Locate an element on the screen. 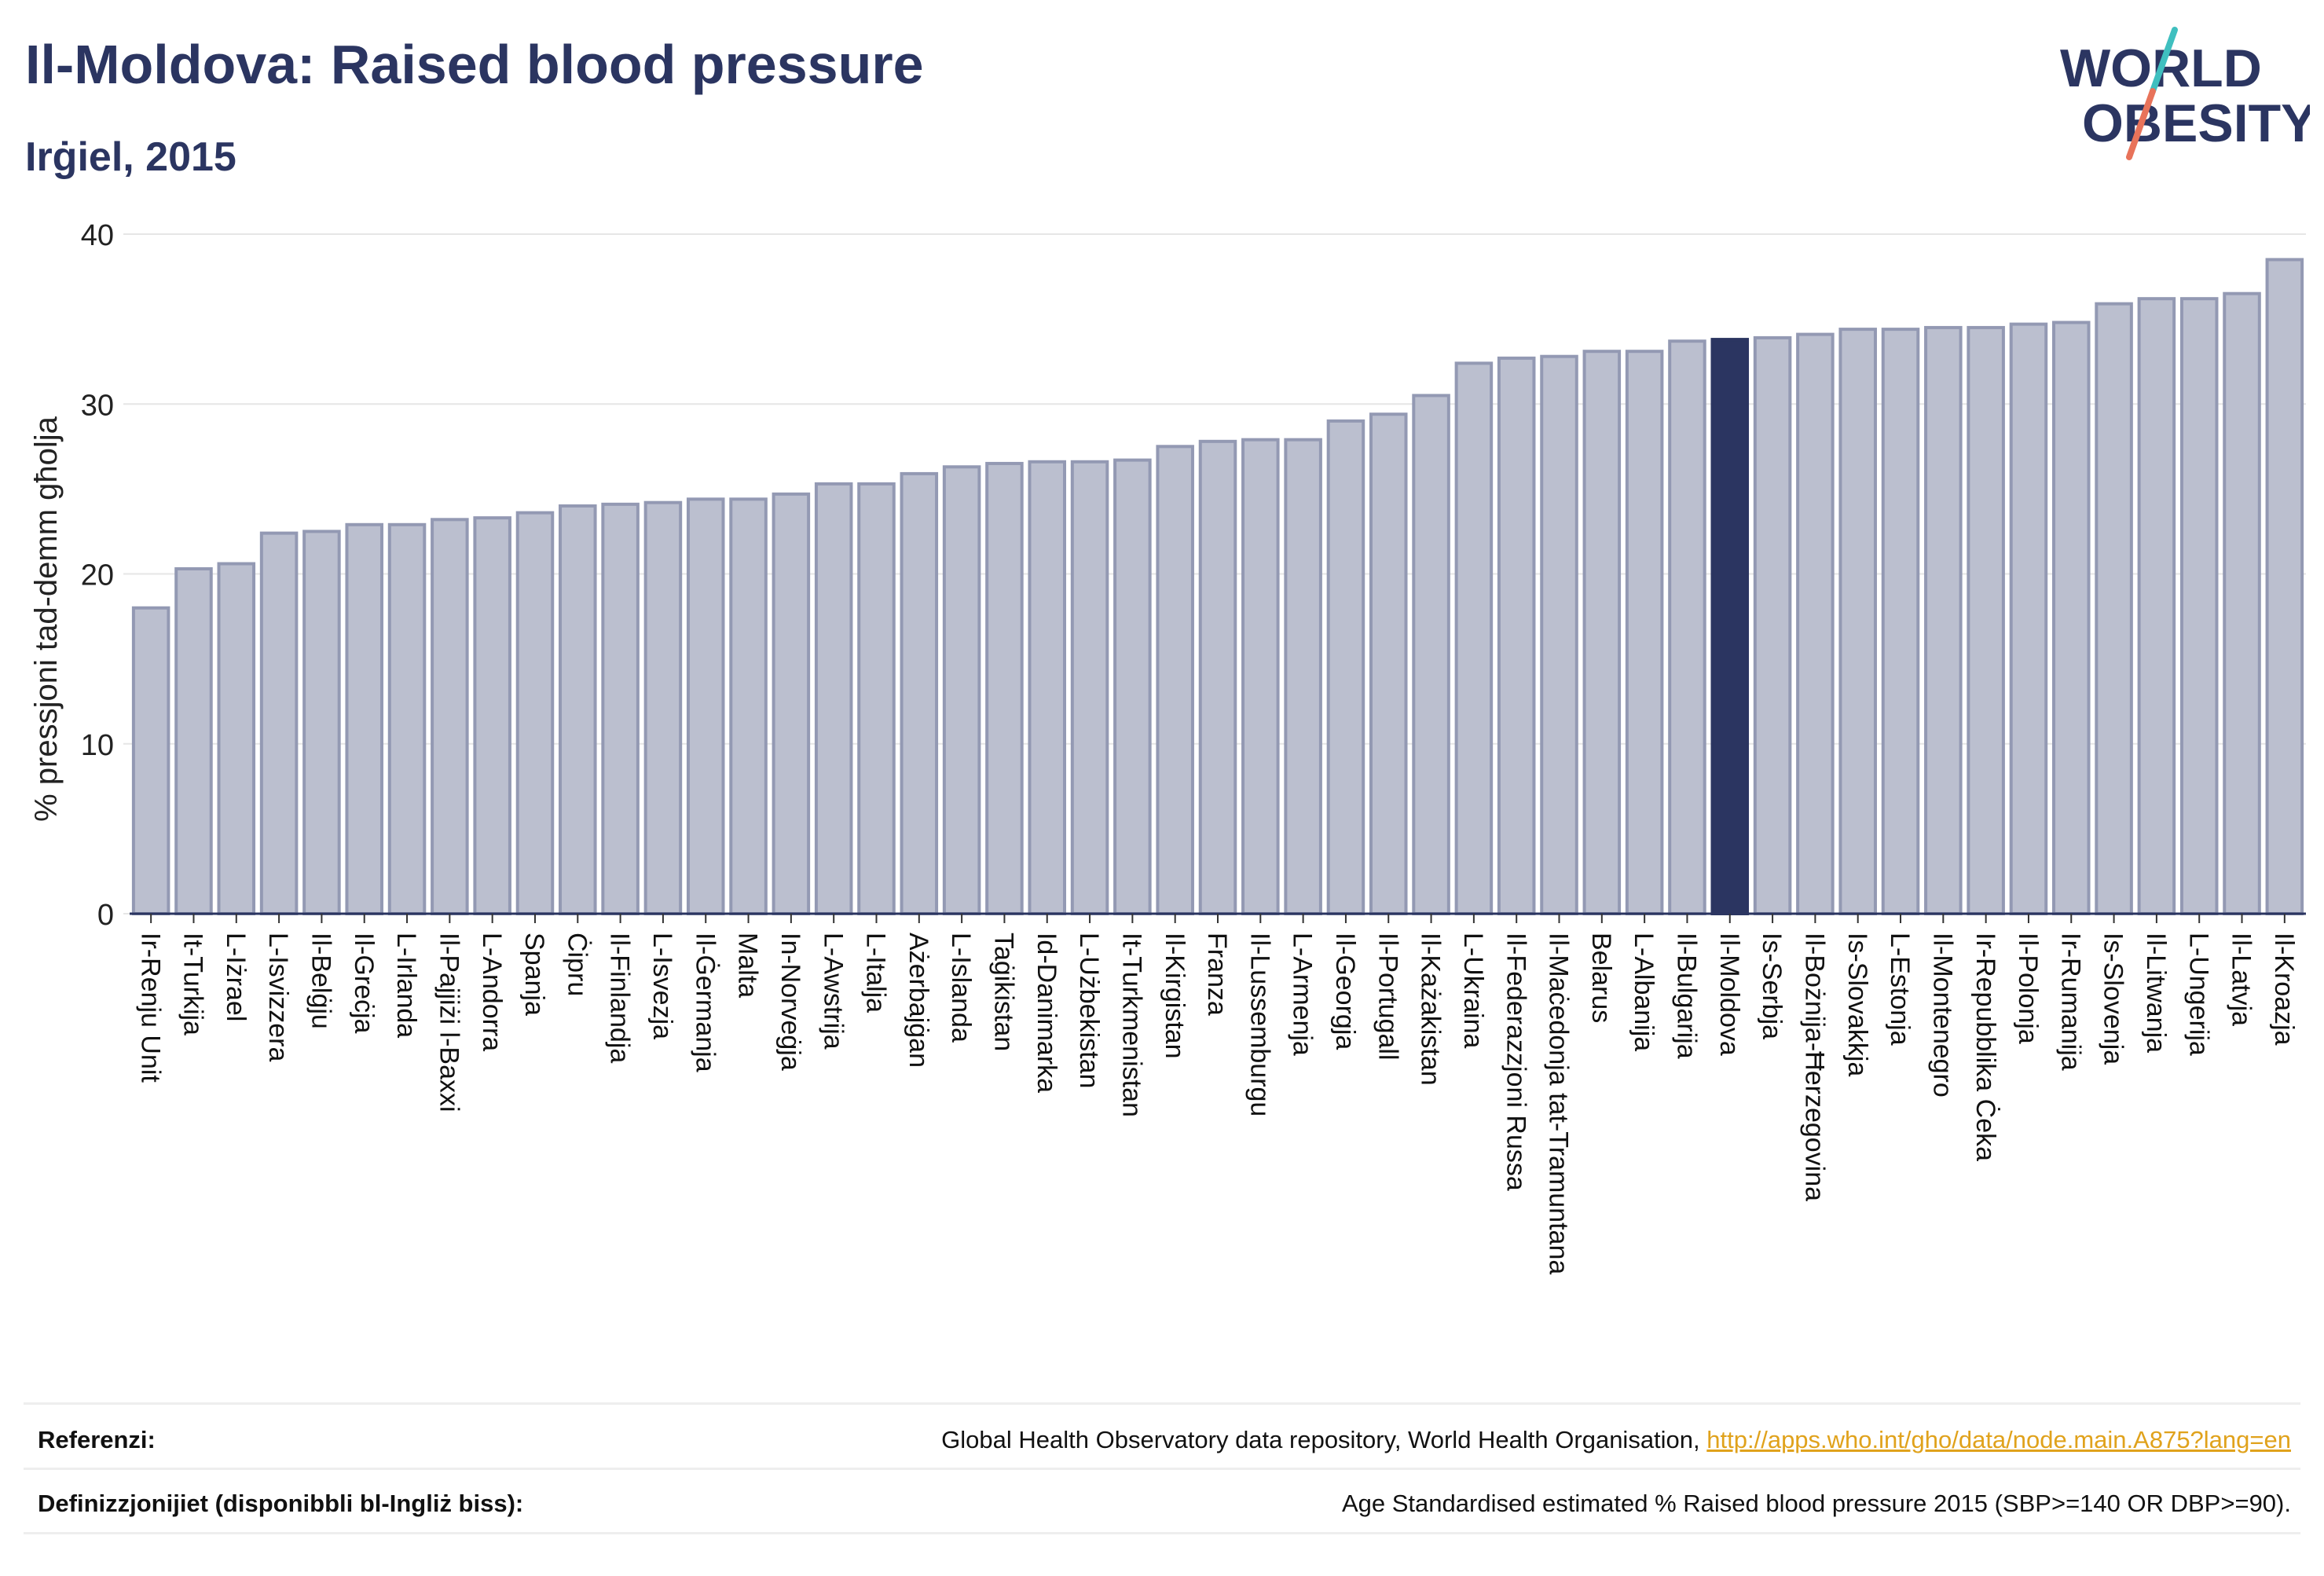 The width and height of the screenshot is (2324, 1576). x-tick-label: L-Albanija is located at coordinates (1644, 992).